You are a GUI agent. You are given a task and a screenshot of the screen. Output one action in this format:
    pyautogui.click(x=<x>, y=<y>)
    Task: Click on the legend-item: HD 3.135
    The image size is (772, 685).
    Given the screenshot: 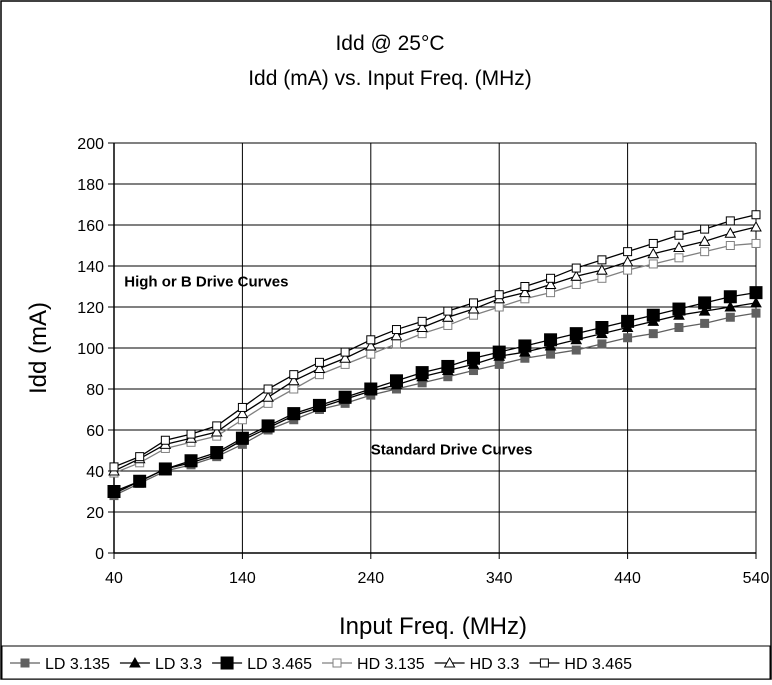 What is the action you would take?
    pyautogui.click(x=373, y=664)
    